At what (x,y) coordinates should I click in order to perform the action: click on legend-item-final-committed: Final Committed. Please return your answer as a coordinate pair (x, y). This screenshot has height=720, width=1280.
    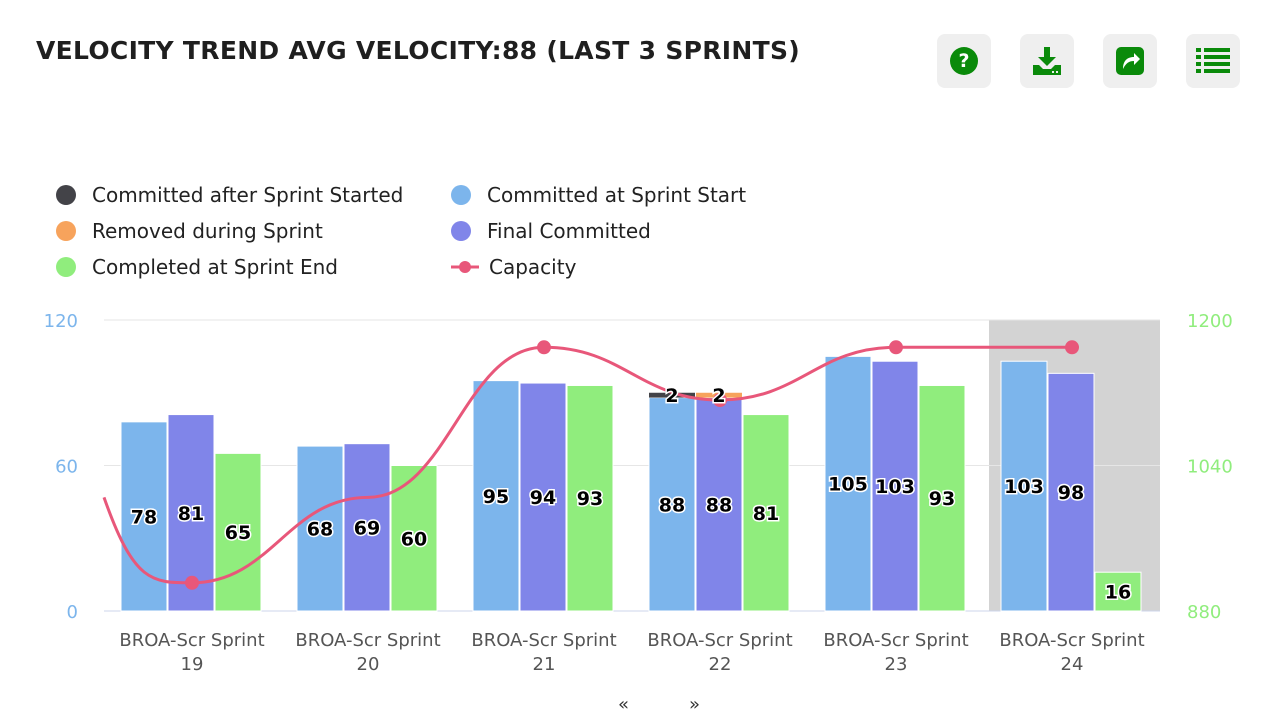
    Looking at the image, I should click on (601, 231).